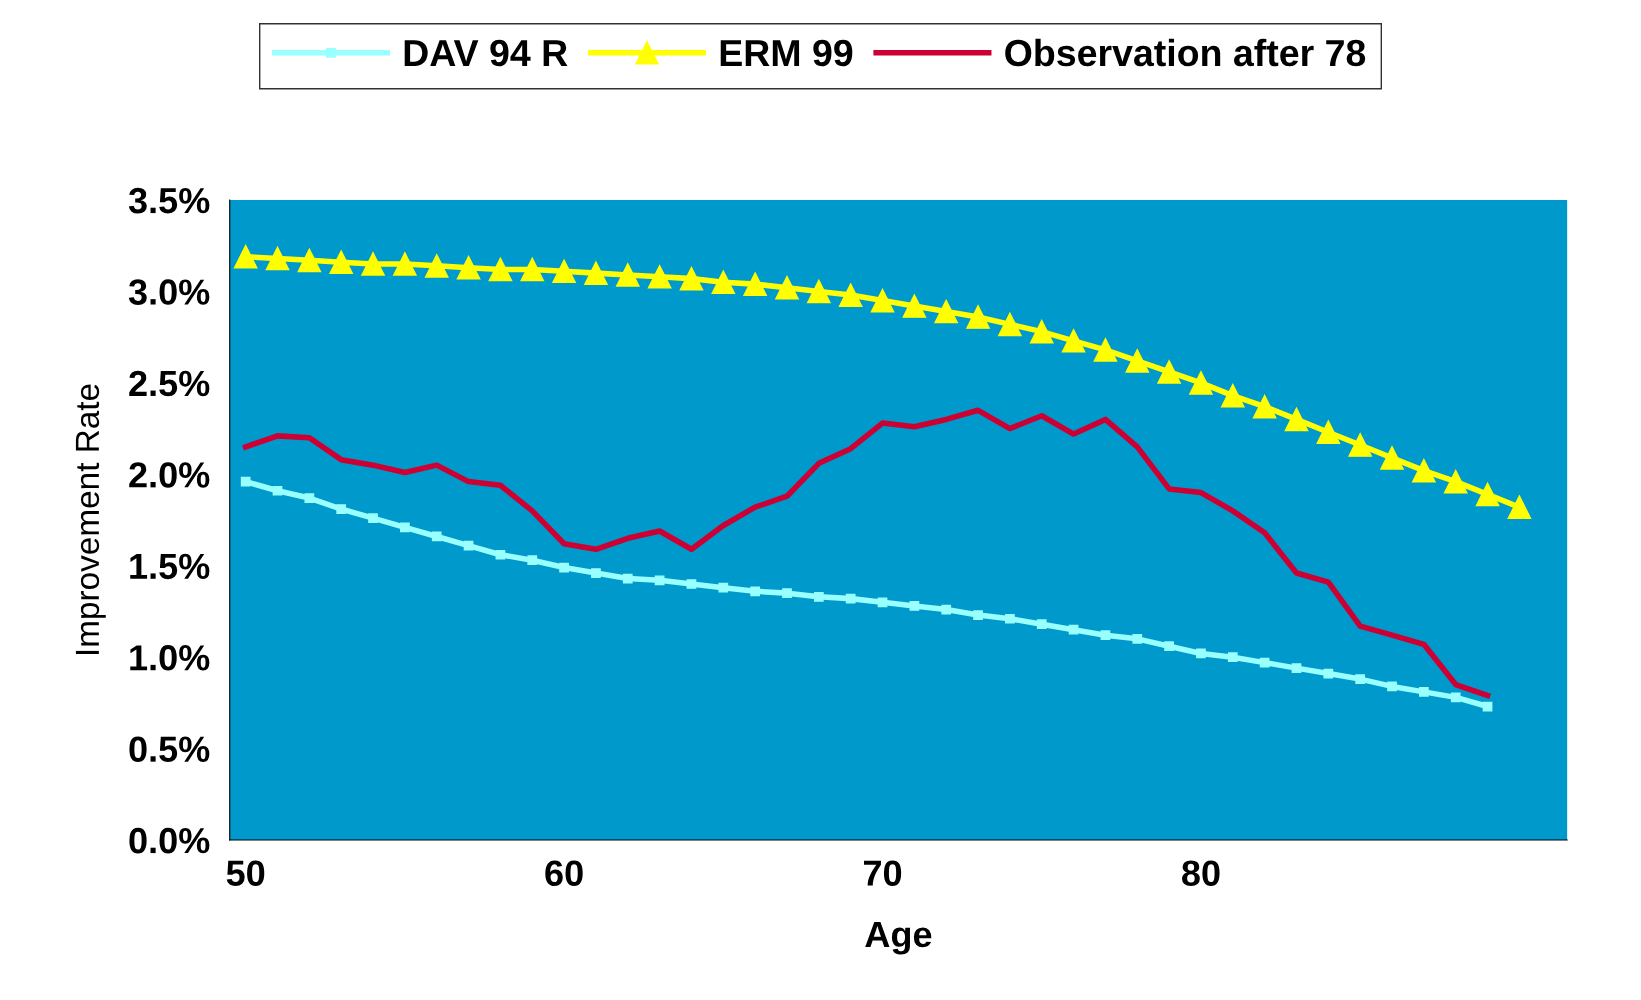 The height and width of the screenshot is (1000, 1641). What do you see at coordinates (486, 53) in the screenshot?
I see `legend-label: DAV 94 R` at bounding box center [486, 53].